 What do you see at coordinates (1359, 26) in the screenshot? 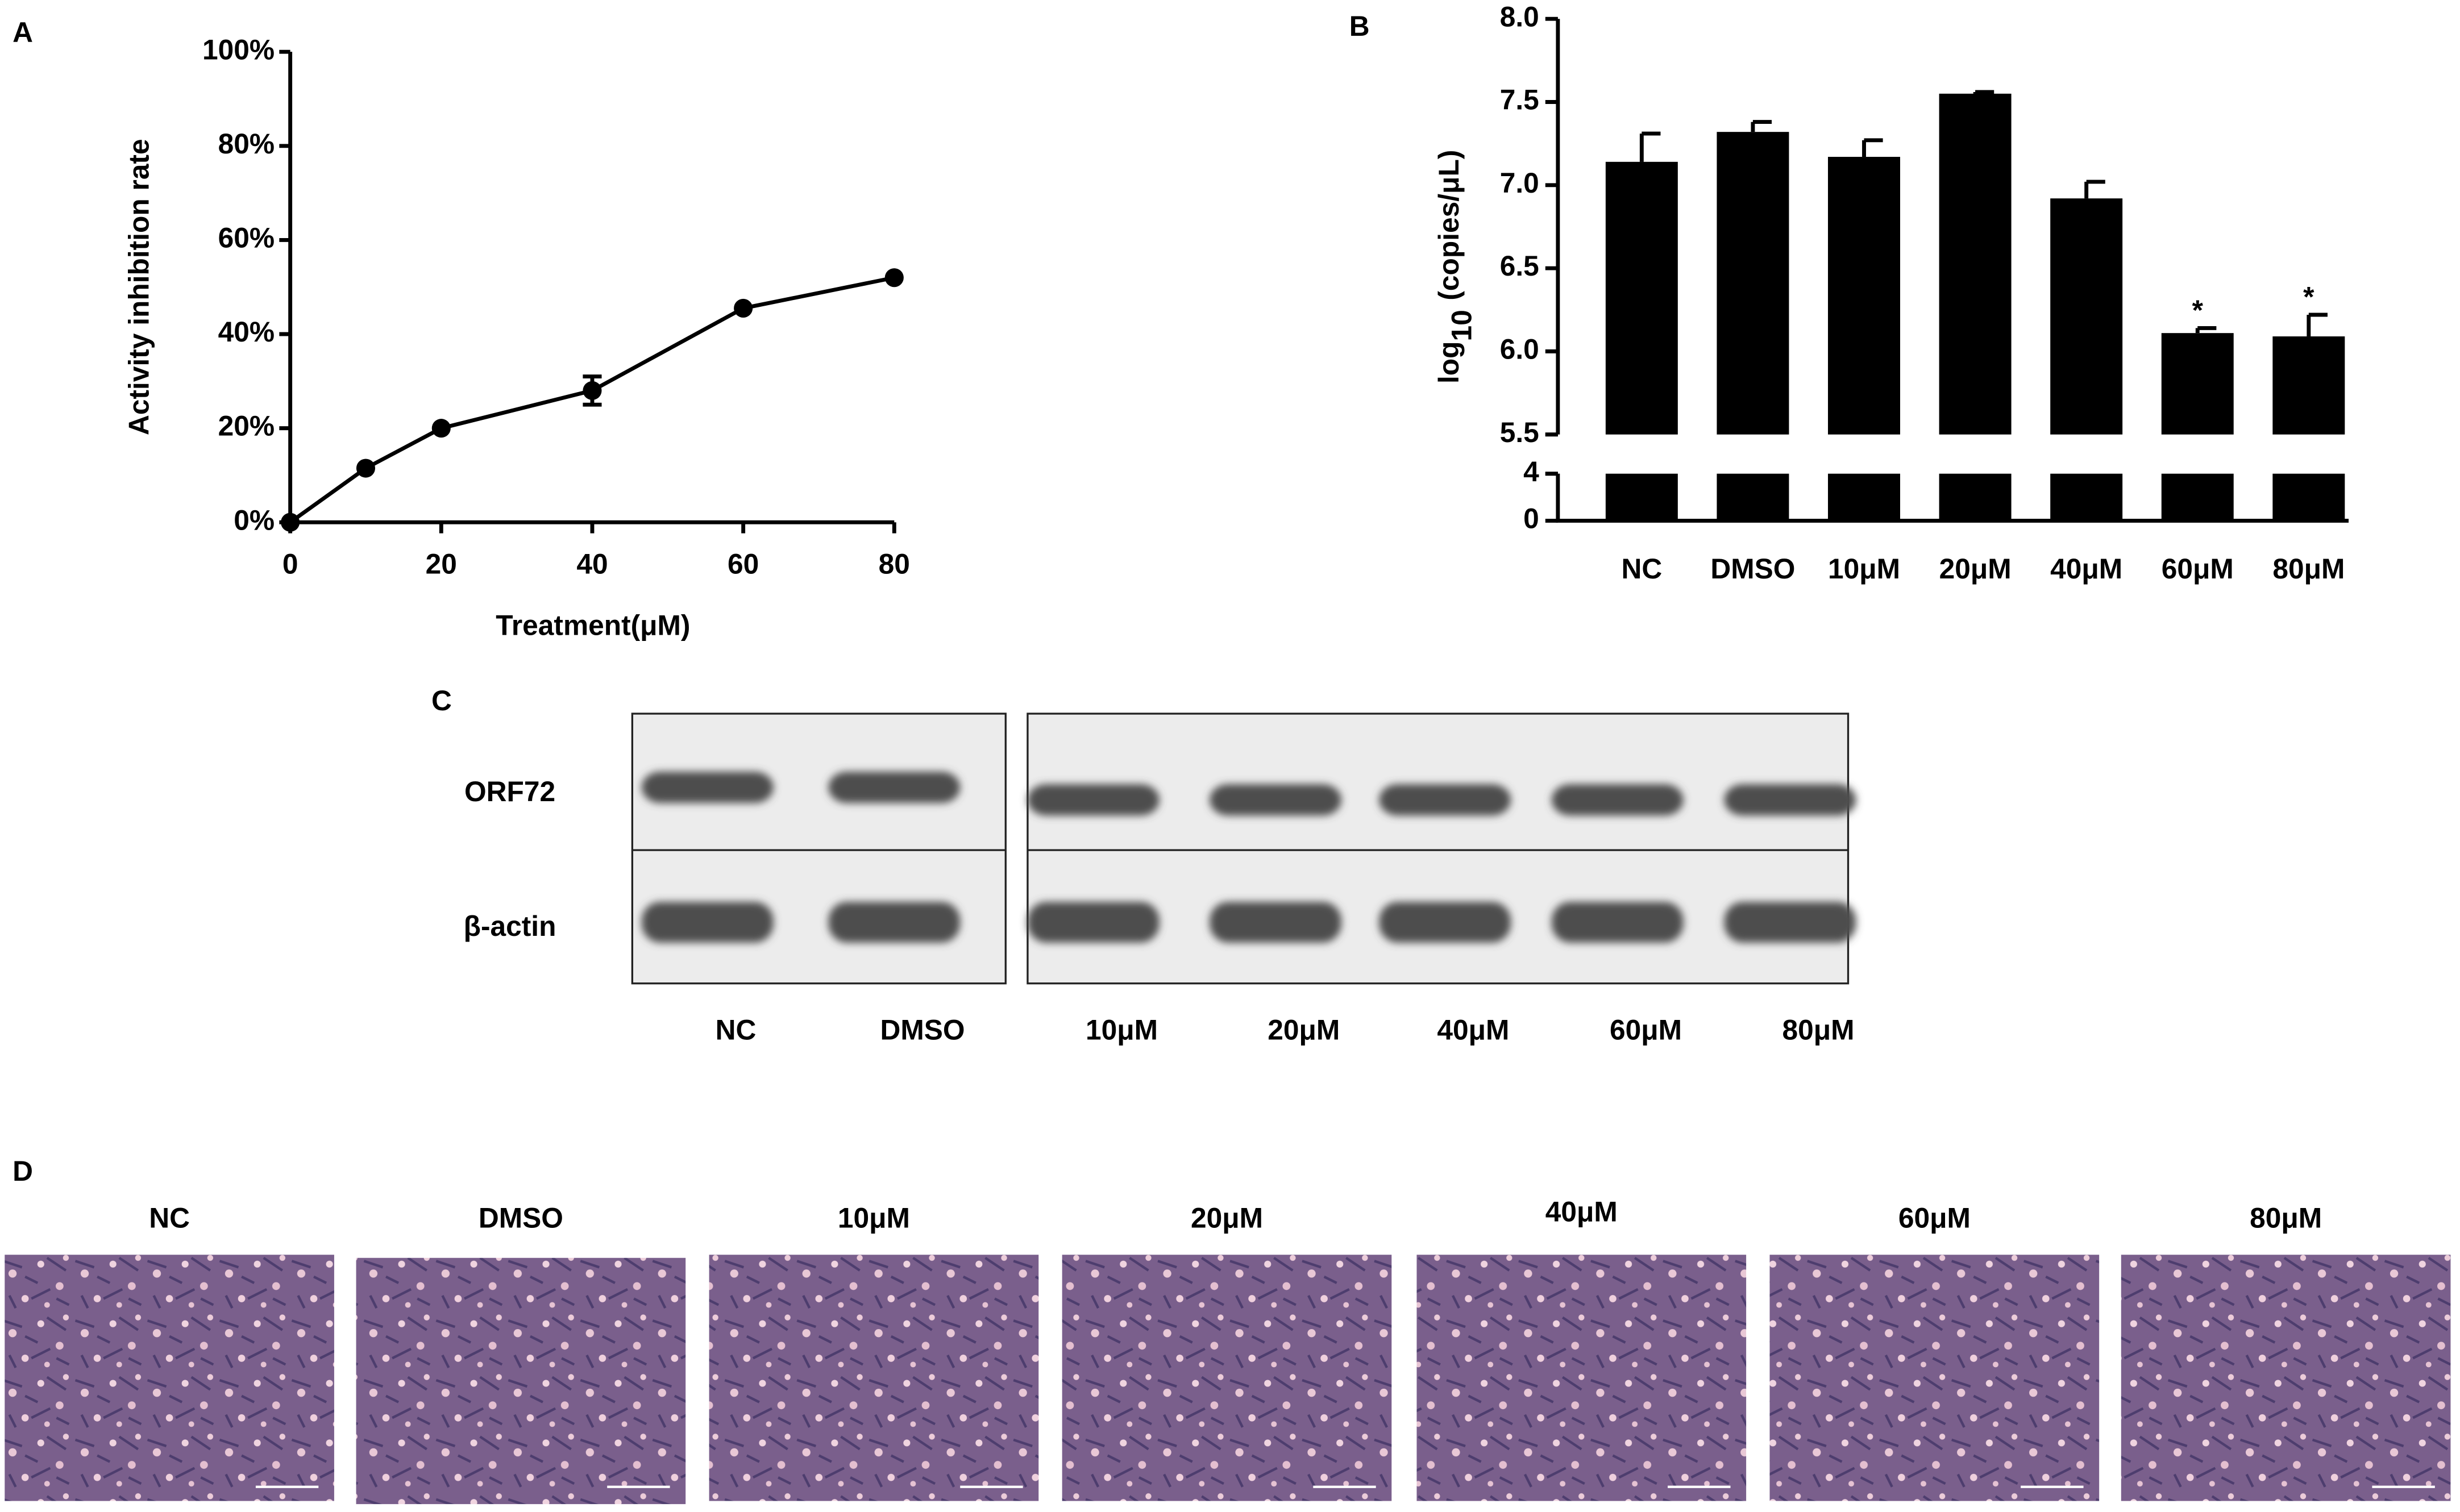
I see `panel-label: B` at bounding box center [1359, 26].